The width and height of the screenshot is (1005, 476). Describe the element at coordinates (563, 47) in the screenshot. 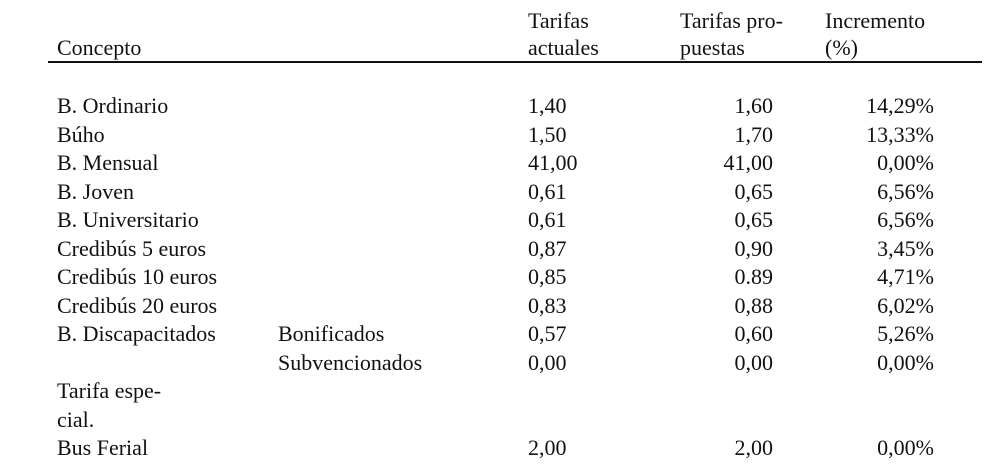

I see `header-tarifas-actuales-line2: actuales` at that location.